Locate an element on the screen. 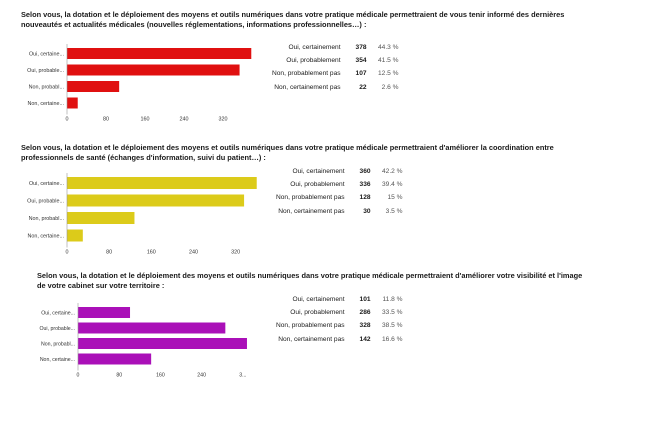 This screenshot has width=669, height=430. stats-percent: 3.5 % is located at coordinates (394, 211).